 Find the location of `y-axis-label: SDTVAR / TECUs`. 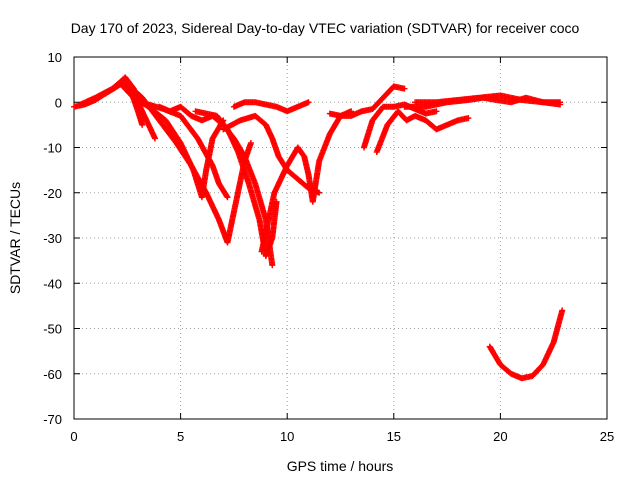

y-axis-label: SDTVAR / TECUs is located at coordinates (15, 238).